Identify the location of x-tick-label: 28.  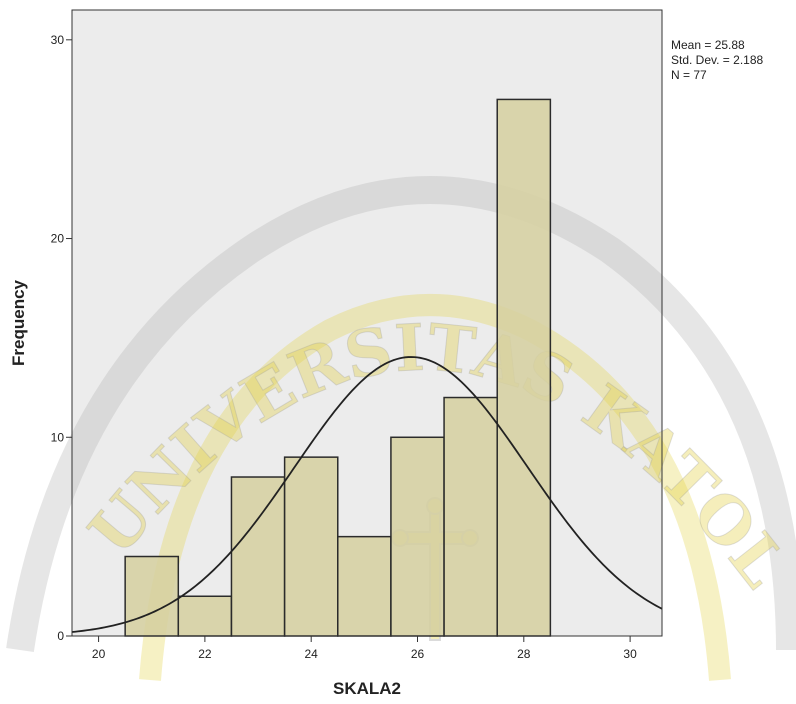
(524, 654).